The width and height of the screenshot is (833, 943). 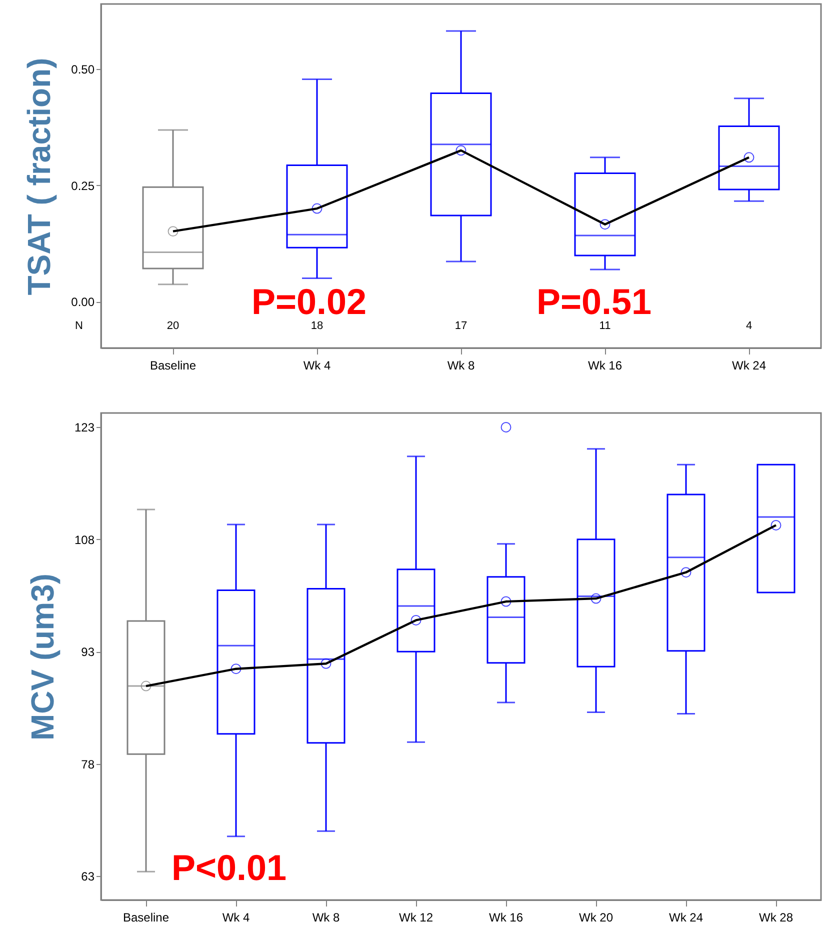 I want to click on annotation: 20, so click(x=173, y=326).